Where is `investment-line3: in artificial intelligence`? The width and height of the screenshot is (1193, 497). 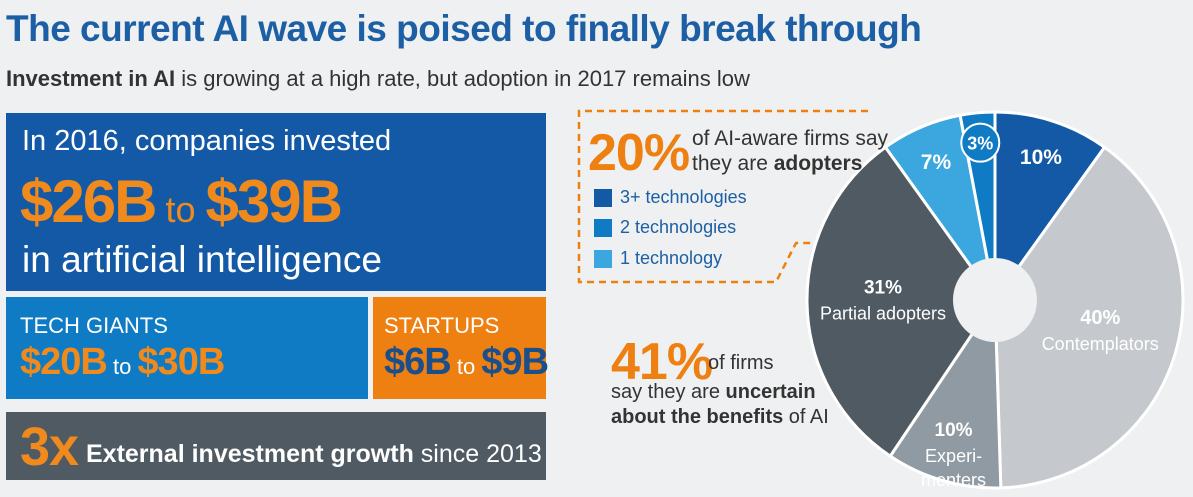
investment-line3: in artificial intelligence is located at coordinates (202, 259).